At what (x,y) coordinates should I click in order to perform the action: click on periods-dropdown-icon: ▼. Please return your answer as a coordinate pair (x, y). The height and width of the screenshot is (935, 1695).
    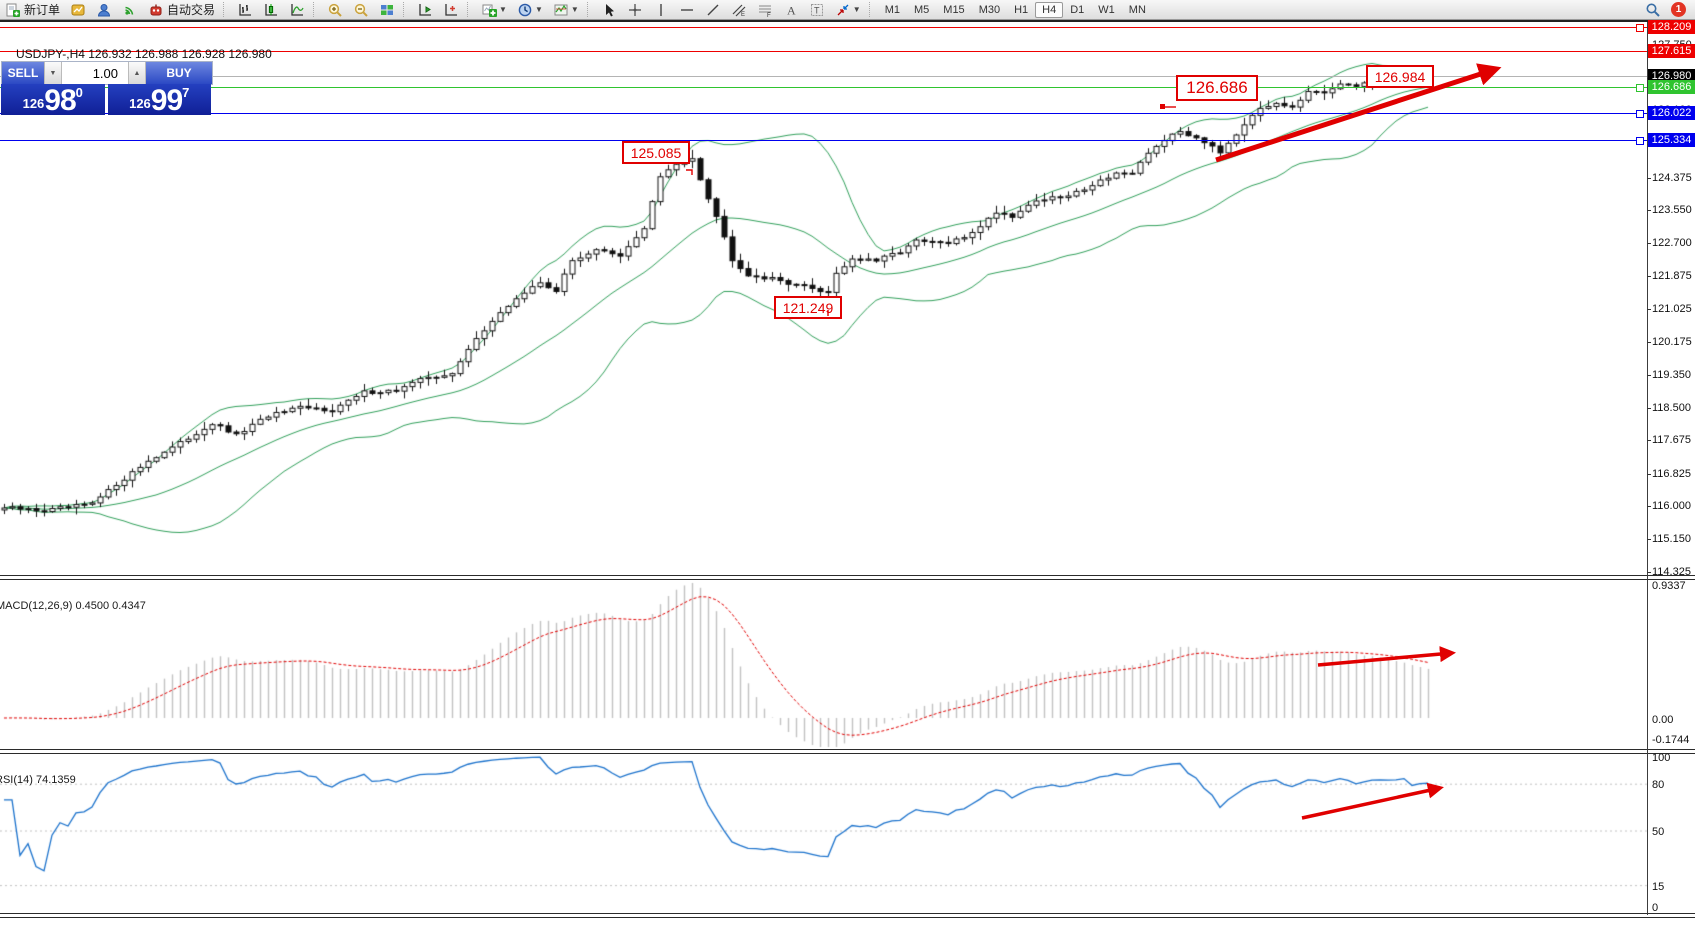
    Looking at the image, I should click on (538, 9).